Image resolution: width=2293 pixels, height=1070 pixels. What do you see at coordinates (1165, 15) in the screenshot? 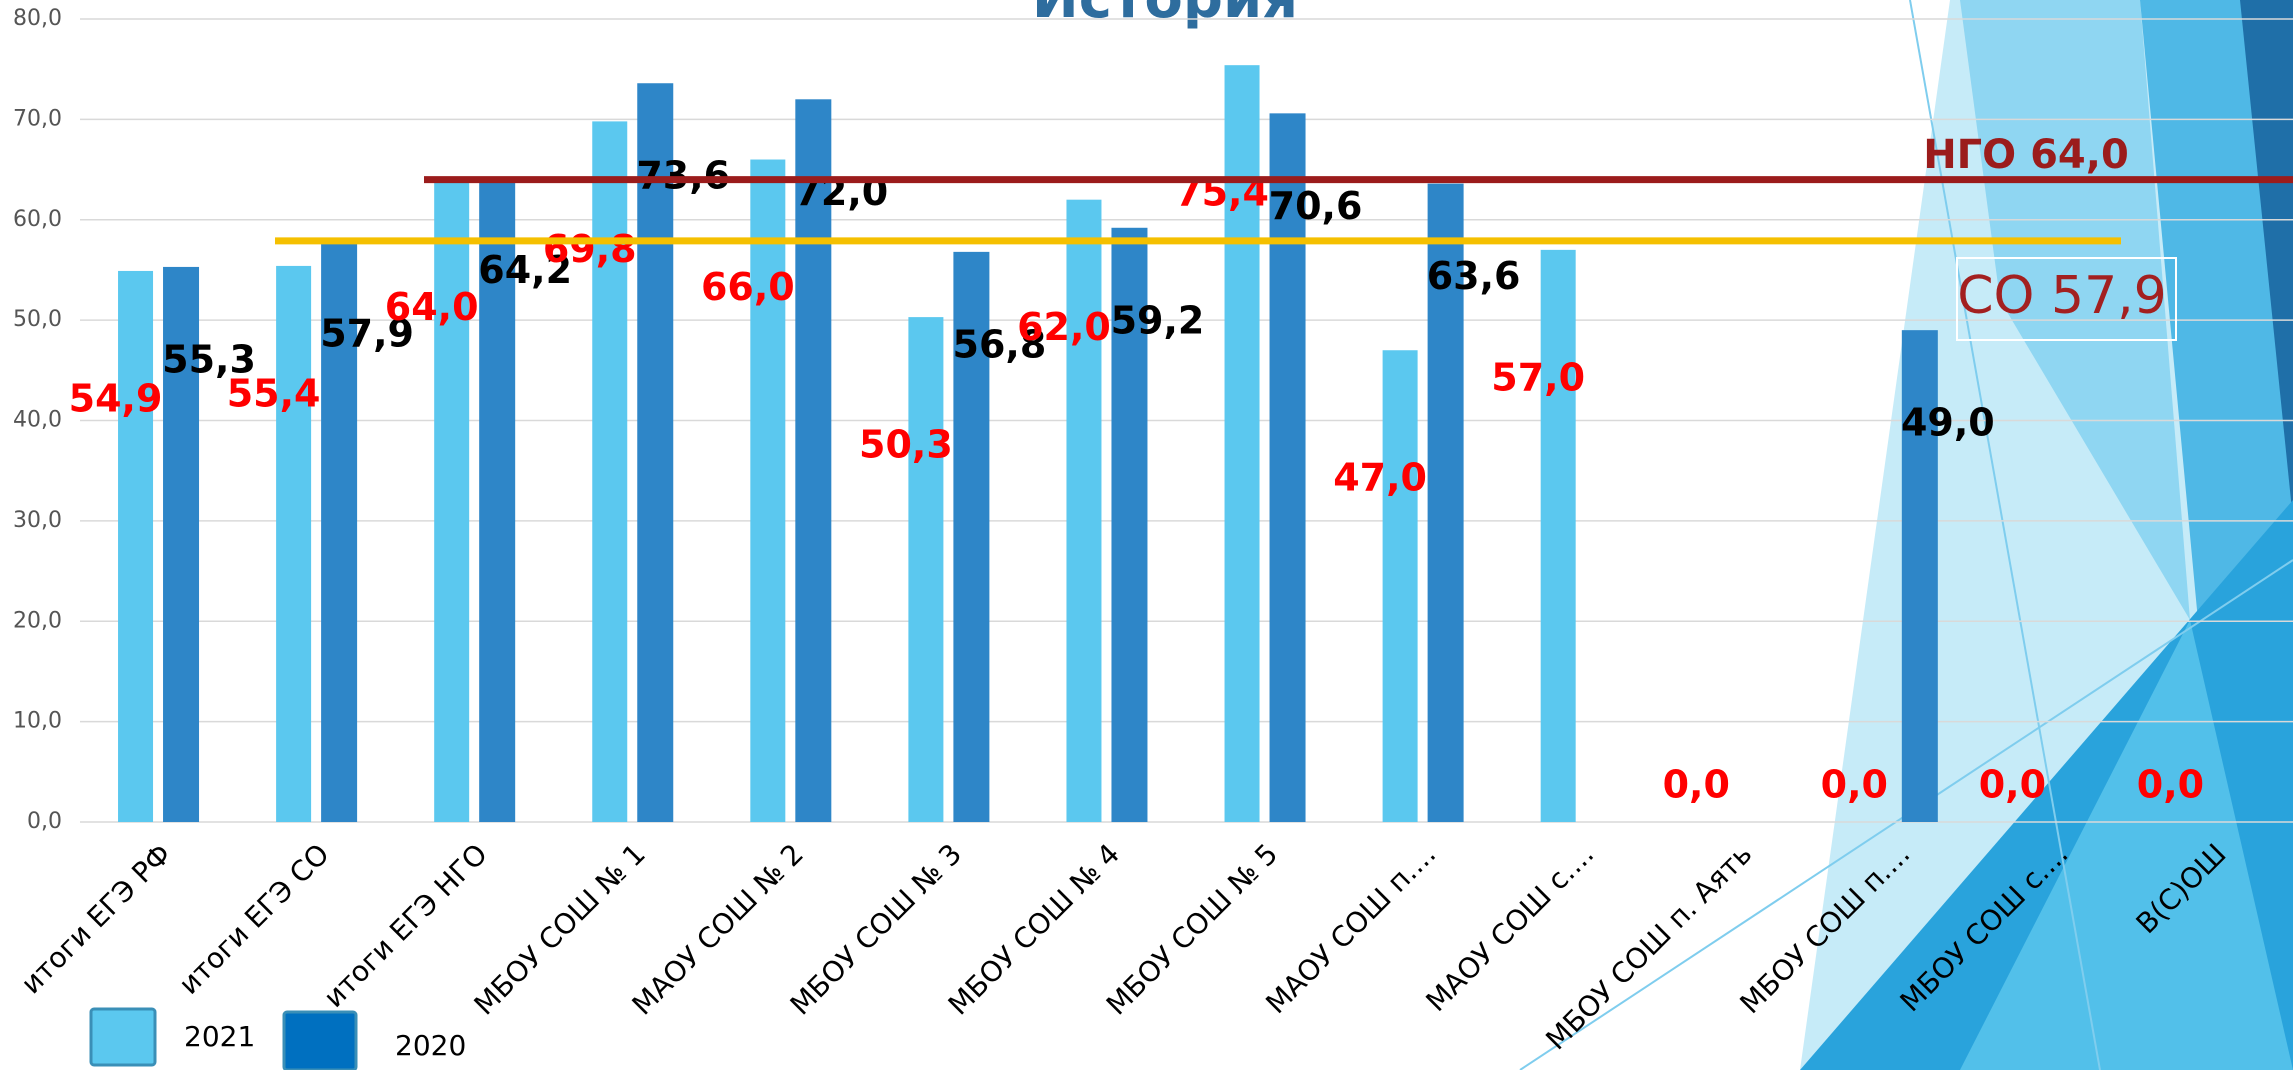
I see `chart-title: История` at bounding box center [1165, 15].